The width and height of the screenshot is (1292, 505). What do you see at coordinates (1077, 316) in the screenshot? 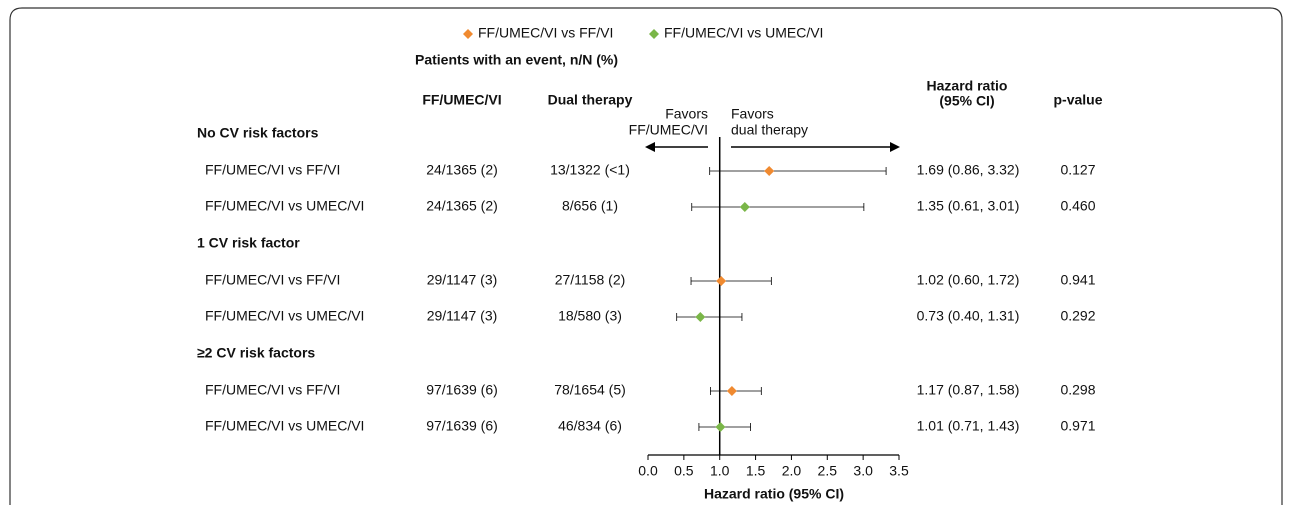
I see `cell: 0.292` at bounding box center [1077, 316].